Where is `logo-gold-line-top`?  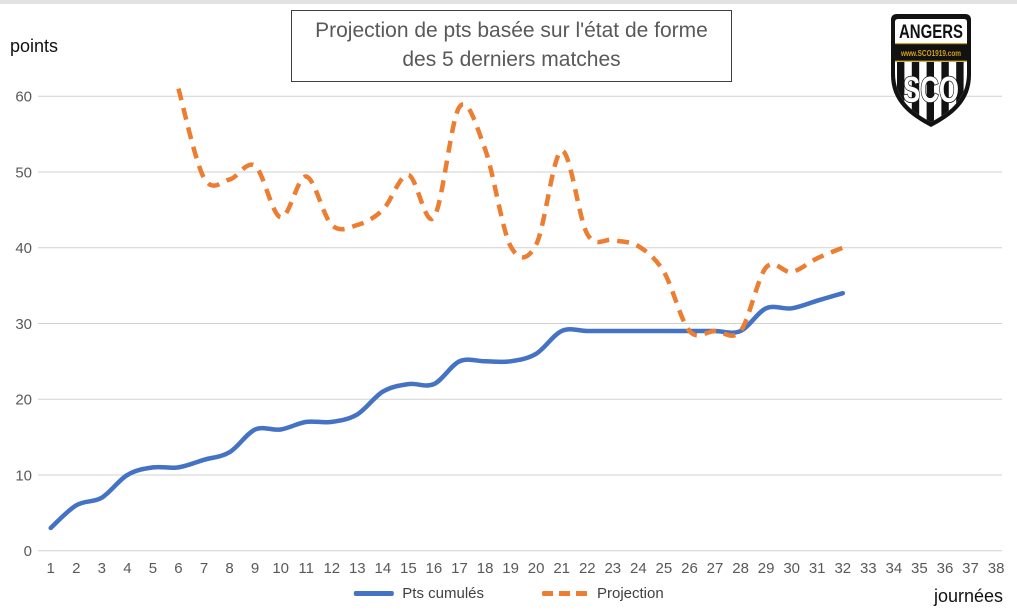
logo-gold-line-top is located at coordinates (931, 44).